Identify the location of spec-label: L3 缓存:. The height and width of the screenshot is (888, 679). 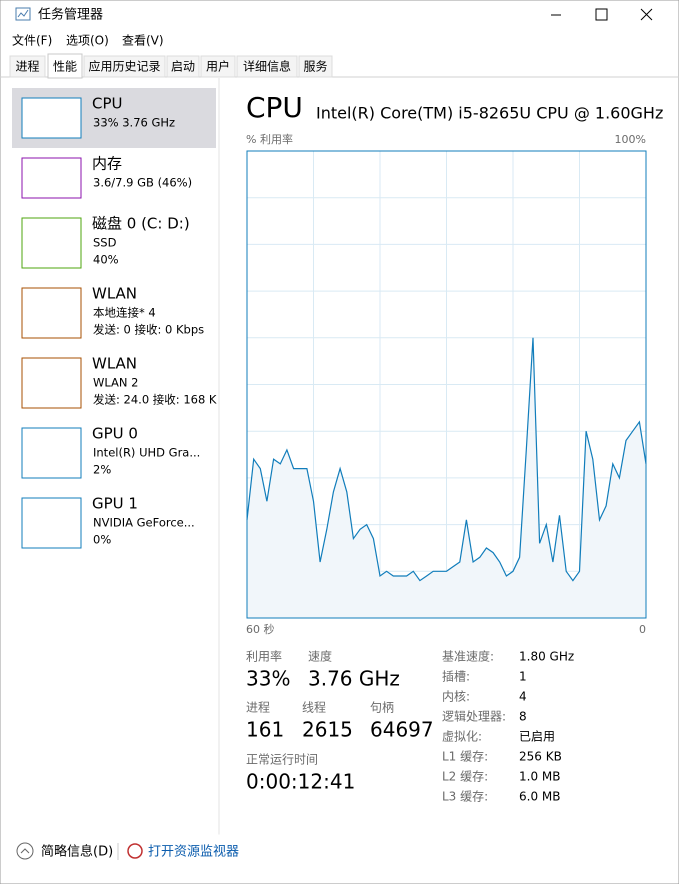
(465, 797).